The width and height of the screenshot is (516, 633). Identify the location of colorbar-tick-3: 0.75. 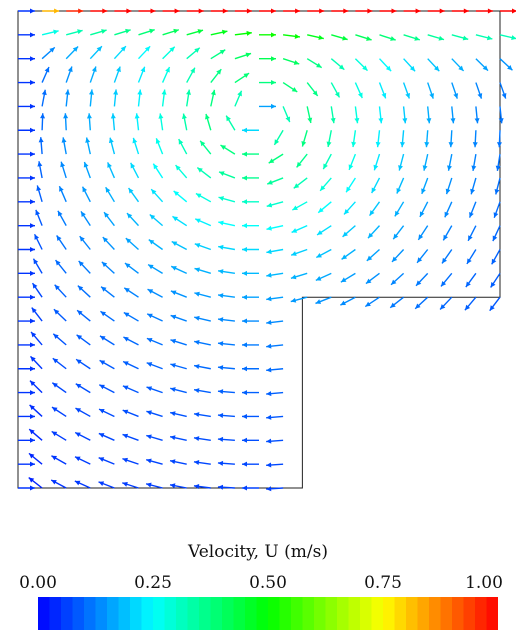
(383, 583).